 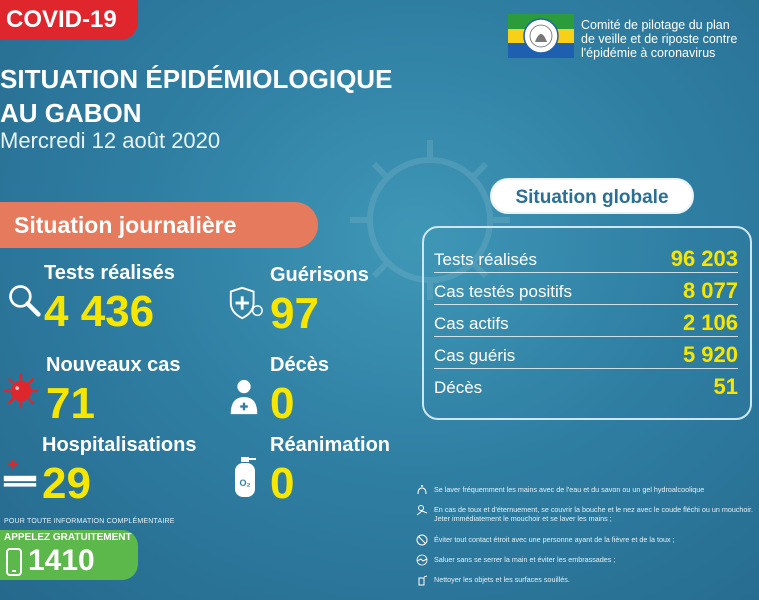 I want to click on svg-text: O₂, so click(x=245, y=483).